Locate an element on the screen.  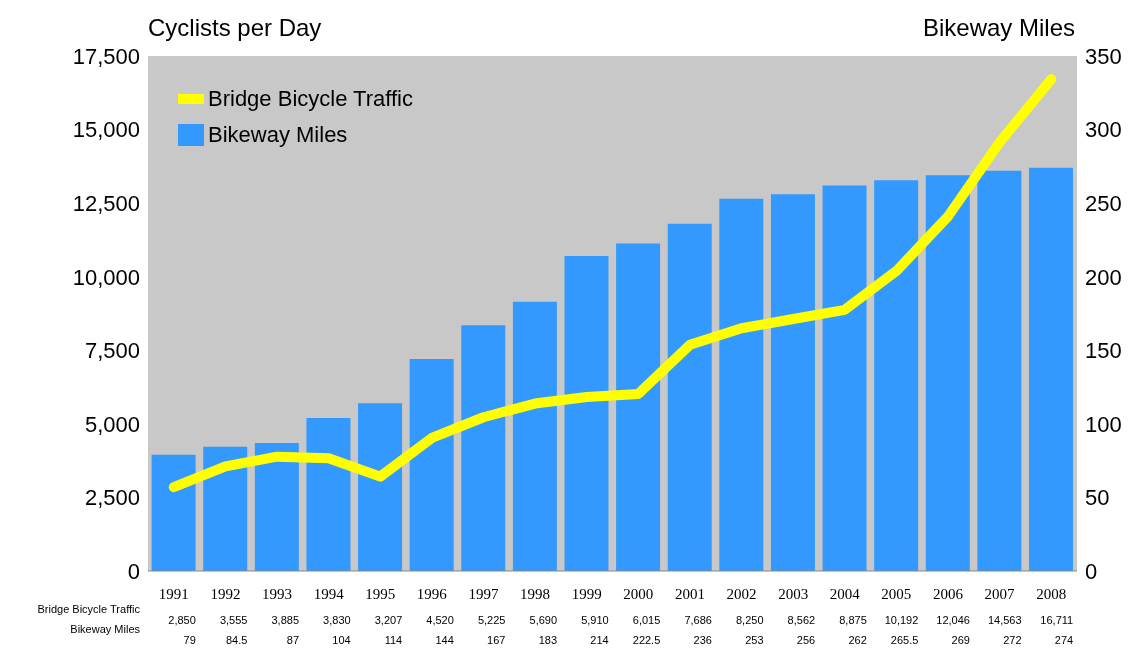
data-label: 8,250 is located at coordinates (750, 620).